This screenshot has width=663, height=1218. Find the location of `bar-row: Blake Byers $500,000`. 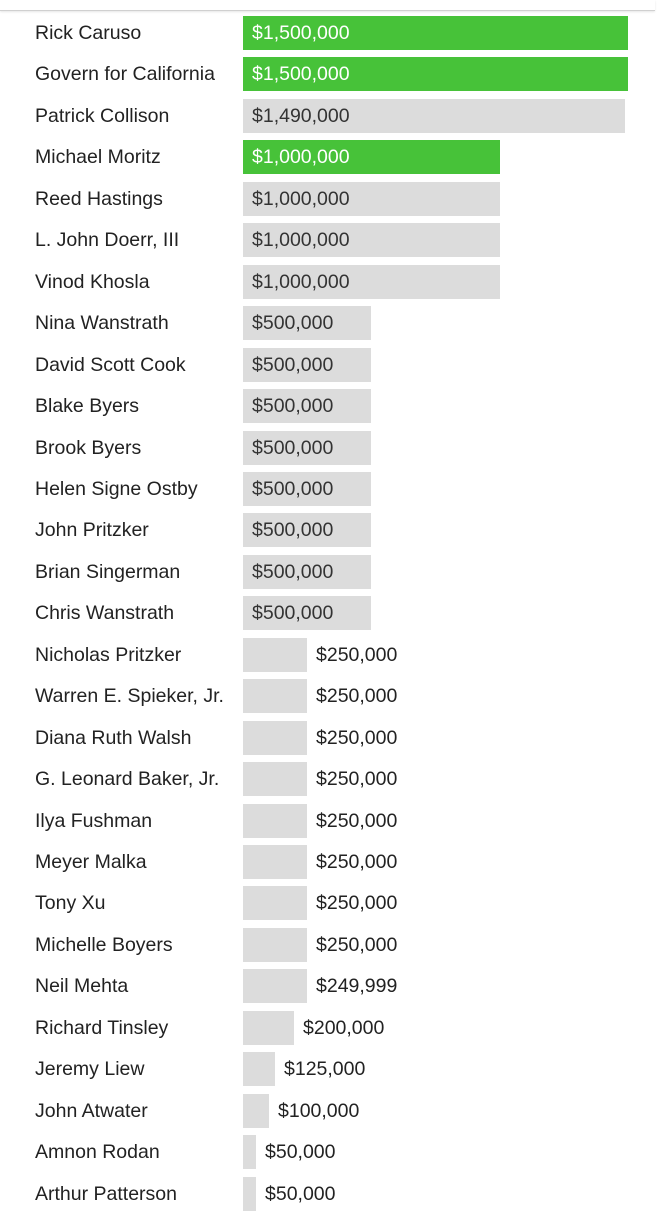

bar-row: Blake Byers $500,000 is located at coordinates (331, 409).